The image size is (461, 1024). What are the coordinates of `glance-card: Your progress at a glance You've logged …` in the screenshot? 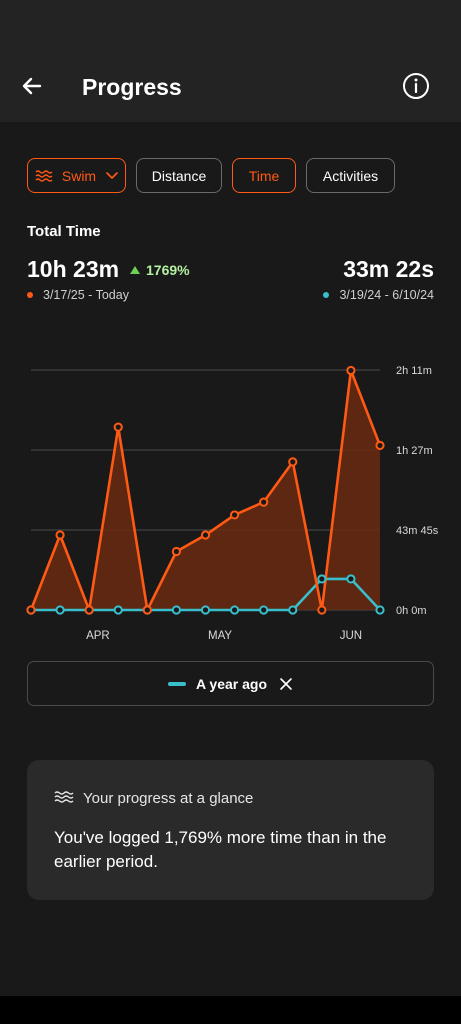 It's located at (230, 830).